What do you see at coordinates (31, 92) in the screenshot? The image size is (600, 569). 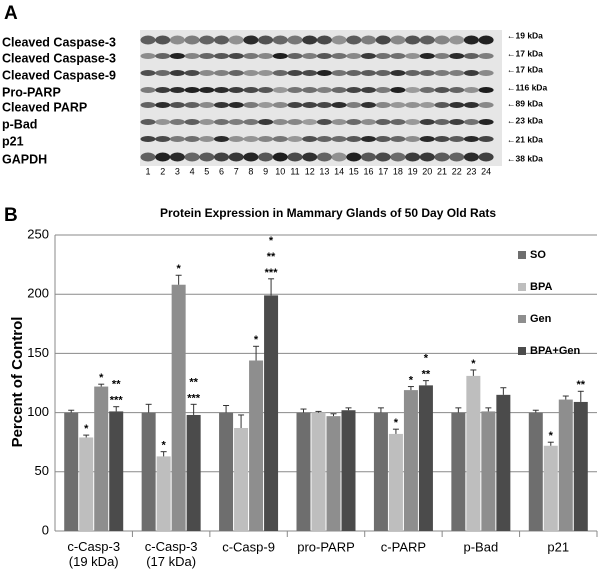 I see `protein-label: Pro-PARP` at bounding box center [31, 92].